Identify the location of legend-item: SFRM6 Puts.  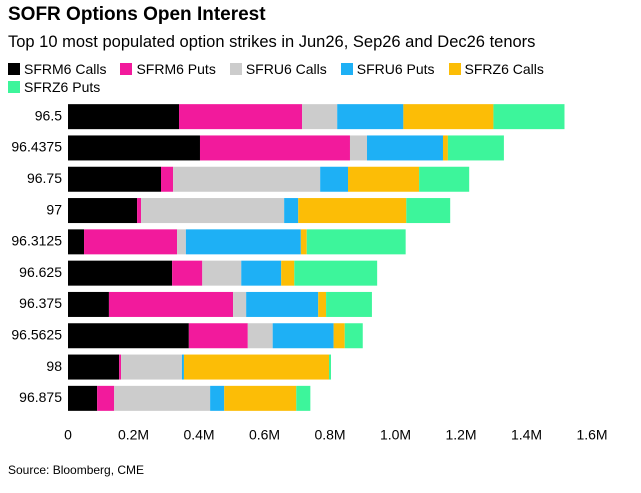
(168, 69).